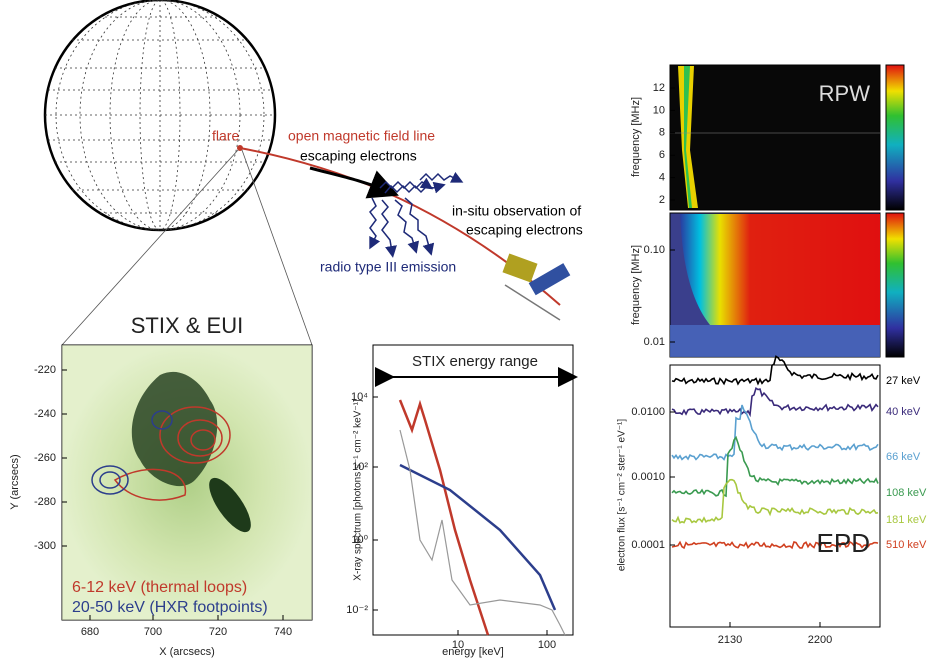 Image resolution: width=933 pixels, height=669 pixels. I want to click on y-tick-label: -240, so click(45, 414).